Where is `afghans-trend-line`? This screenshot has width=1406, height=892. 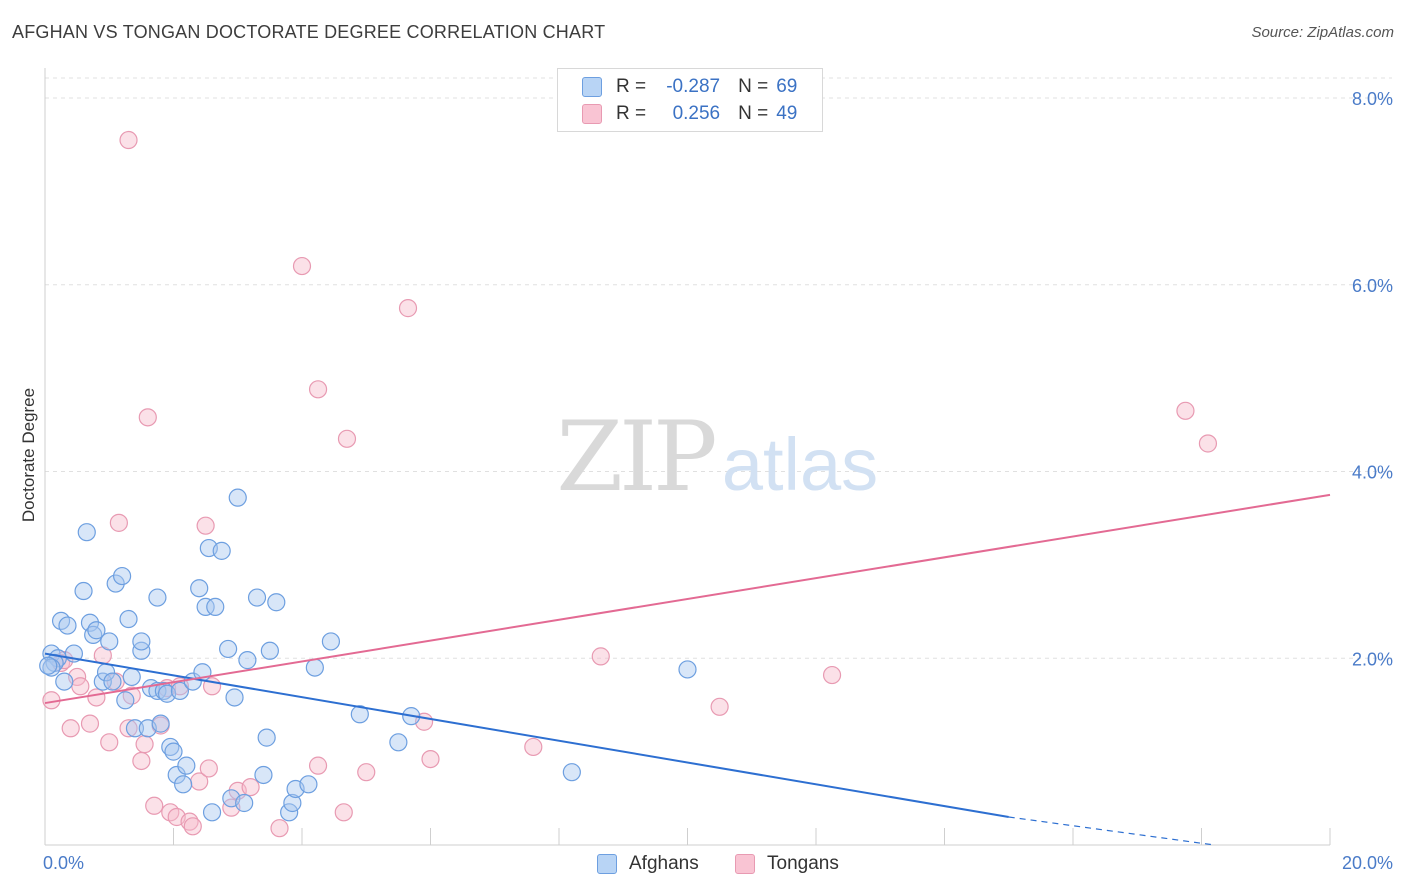
afghans-trend-line is located at coordinates (526, 735).